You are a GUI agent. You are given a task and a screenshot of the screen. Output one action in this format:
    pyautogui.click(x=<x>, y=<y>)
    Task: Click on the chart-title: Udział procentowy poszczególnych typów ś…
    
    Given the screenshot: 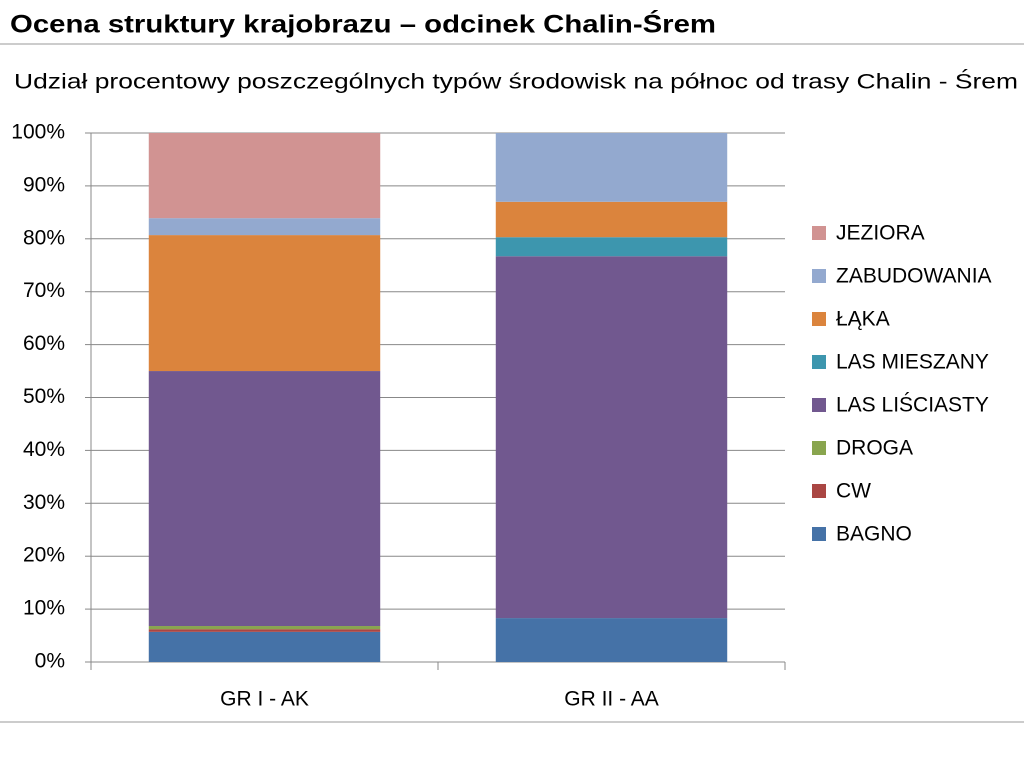 What is the action you would take?
    pyautogui.click(x=516, y=82)
    